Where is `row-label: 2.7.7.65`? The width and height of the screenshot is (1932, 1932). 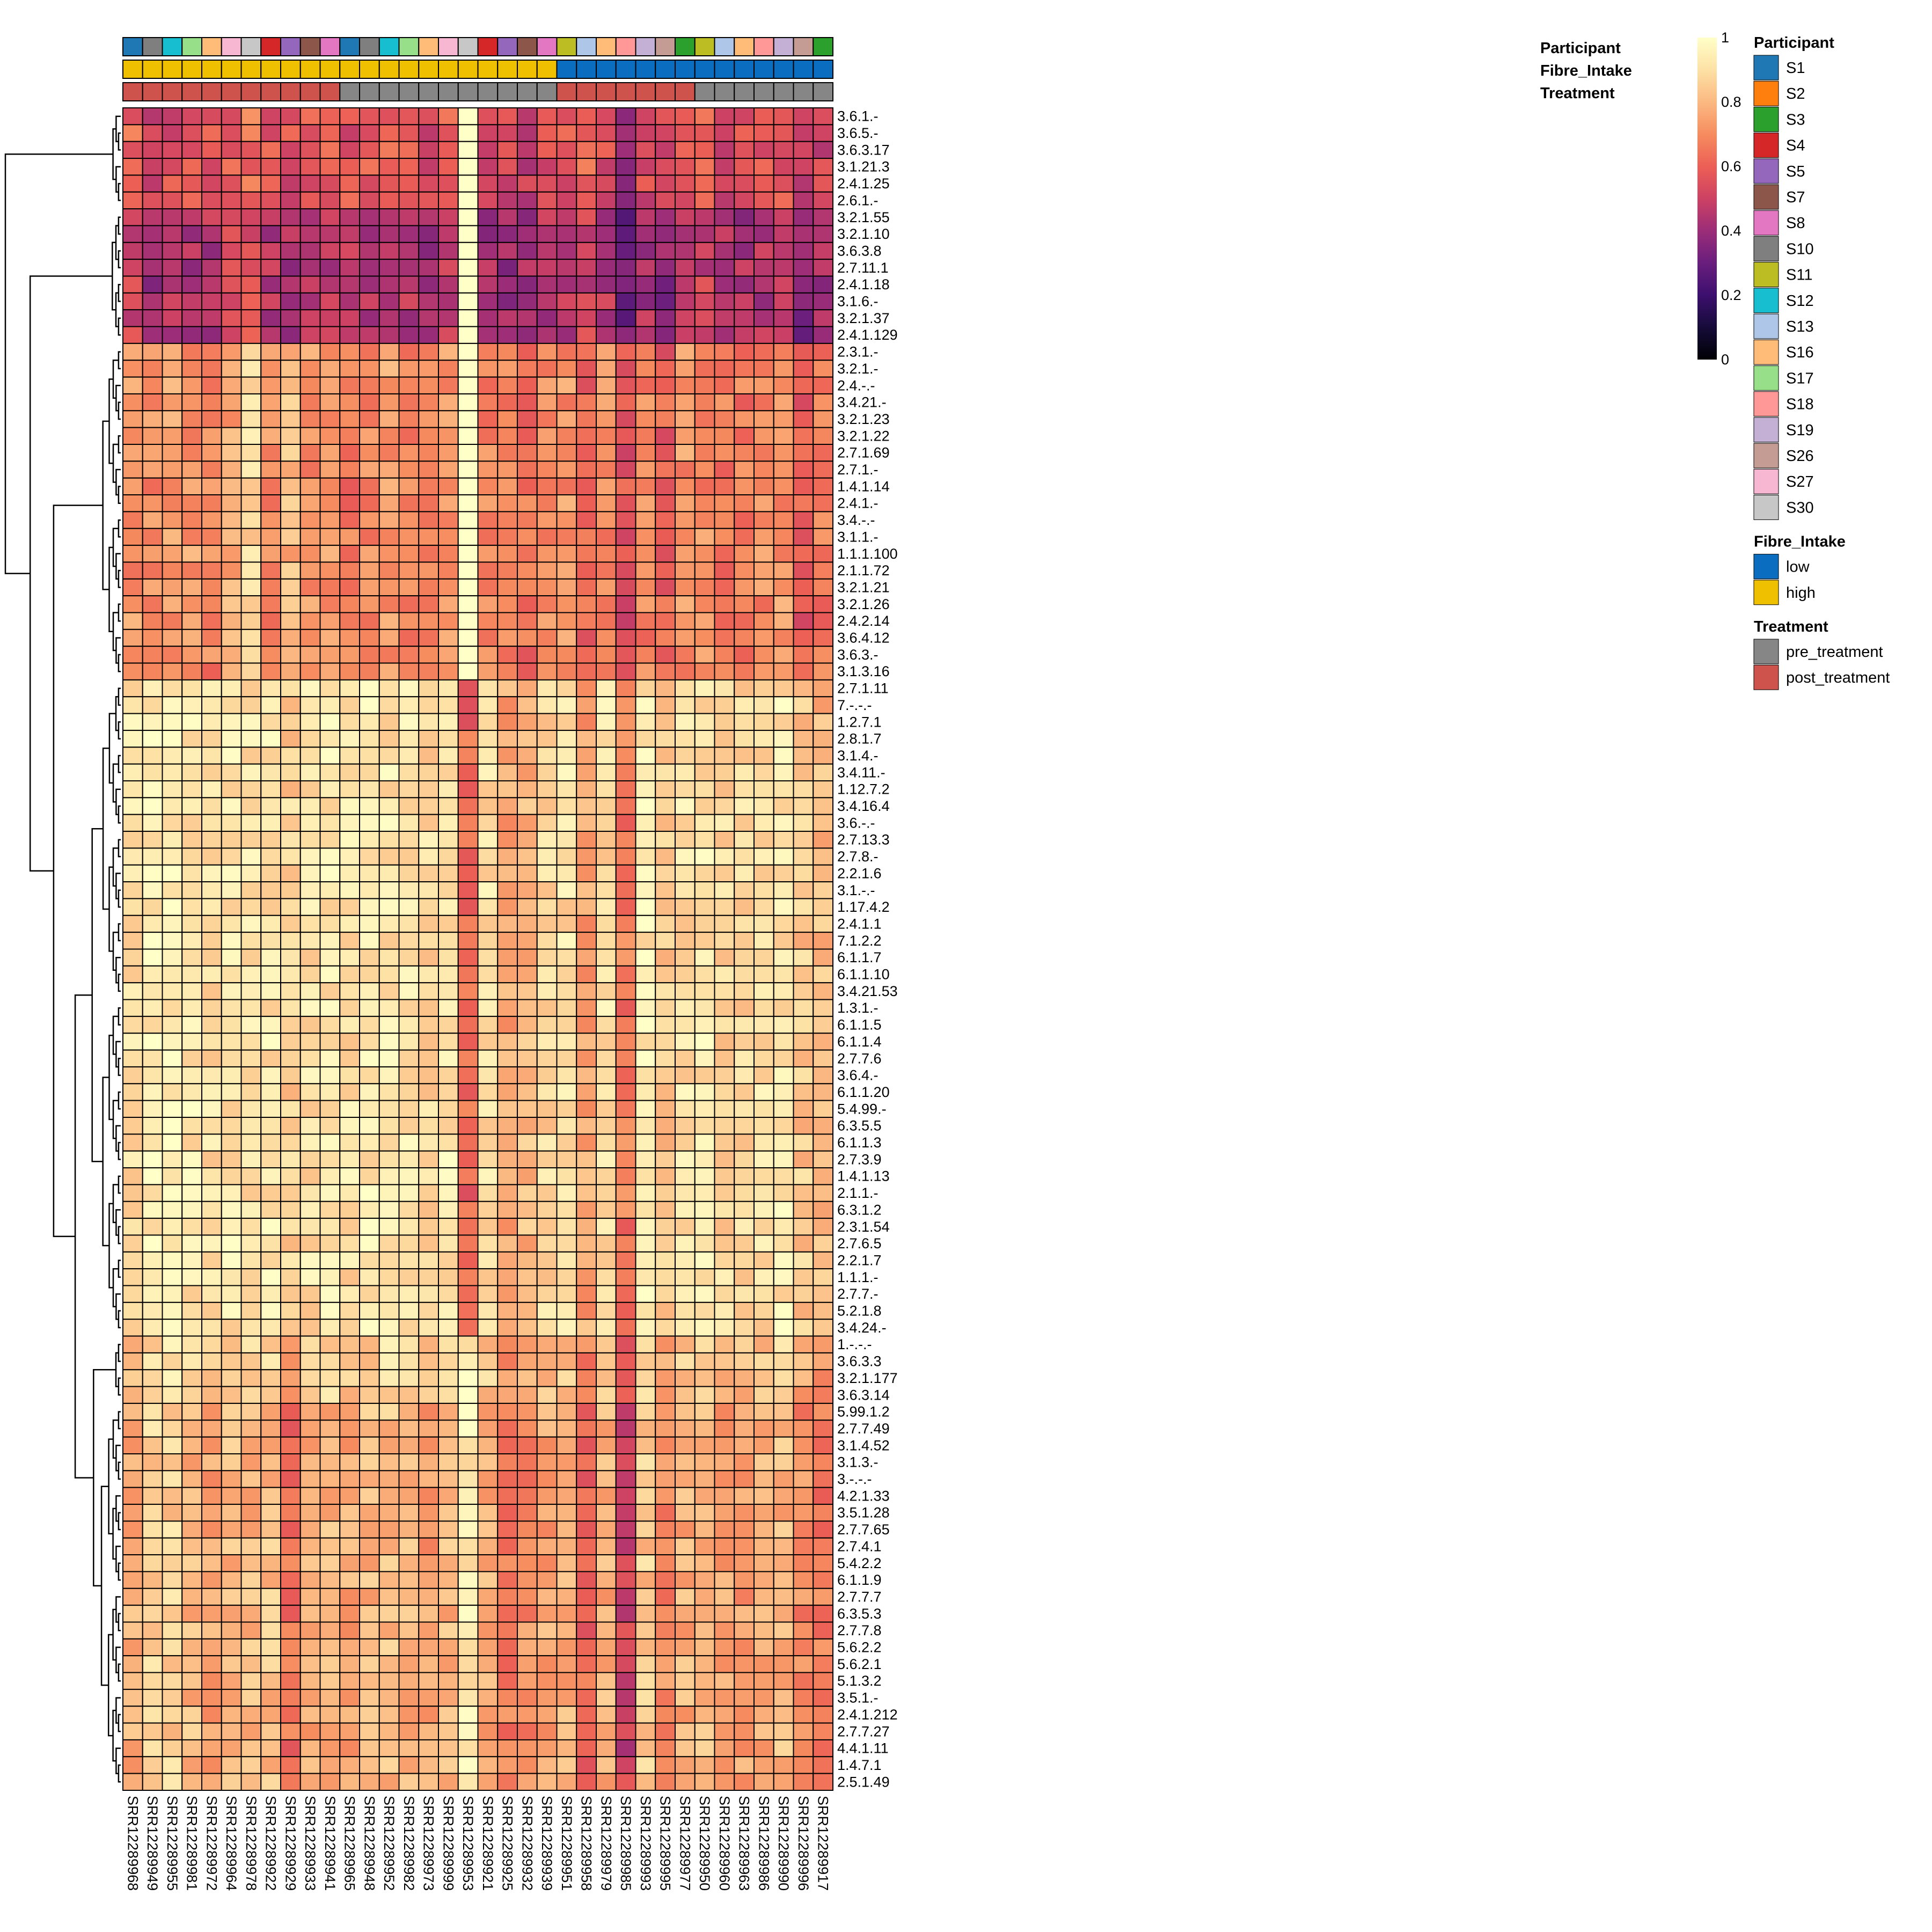 row-label: 2.7.7.65 is located at coordinates (863, 1529).